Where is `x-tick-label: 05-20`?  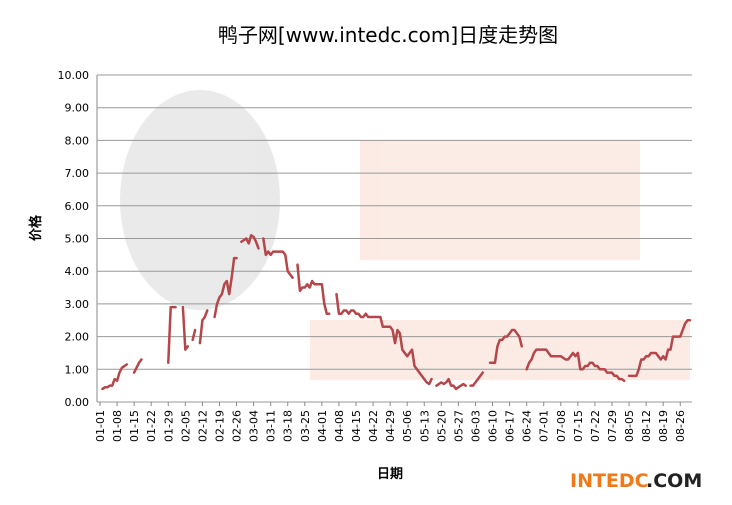 x-tick-label: 05-20 is located at coordinates (441, 426).